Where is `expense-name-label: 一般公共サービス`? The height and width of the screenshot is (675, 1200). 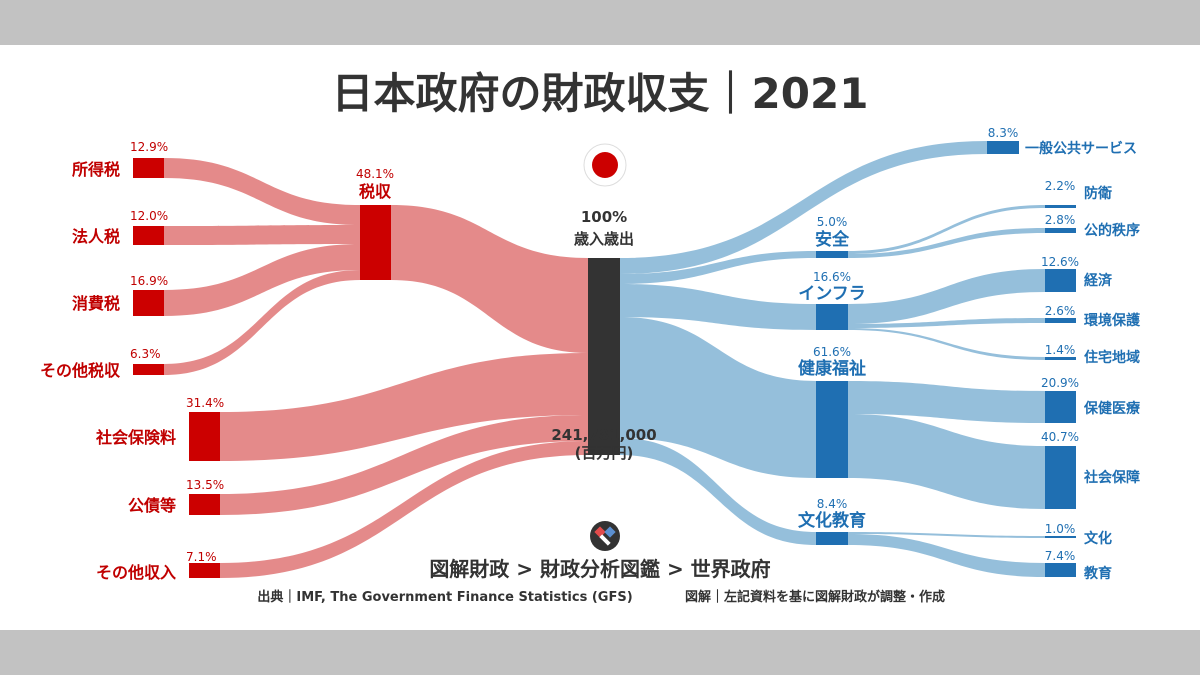 expense-name-label: 一般公共サービス is located at coordinates (1081, 148).